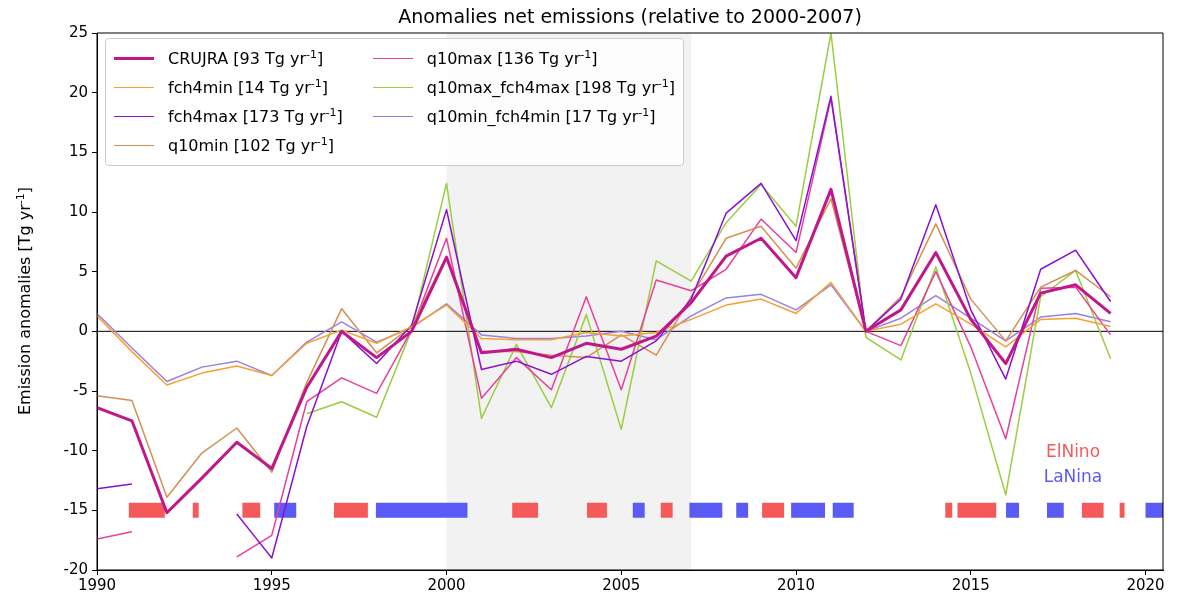 The height and width of the screenshot is (598, 1179). I want to click on x-tick-label: 2000, so click(446, 584).